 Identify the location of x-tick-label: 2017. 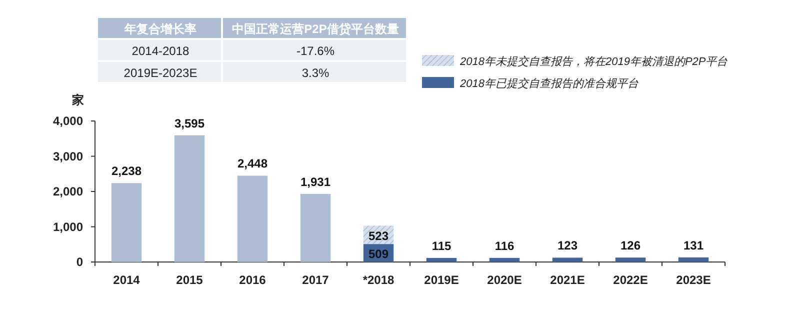
(316, 280).